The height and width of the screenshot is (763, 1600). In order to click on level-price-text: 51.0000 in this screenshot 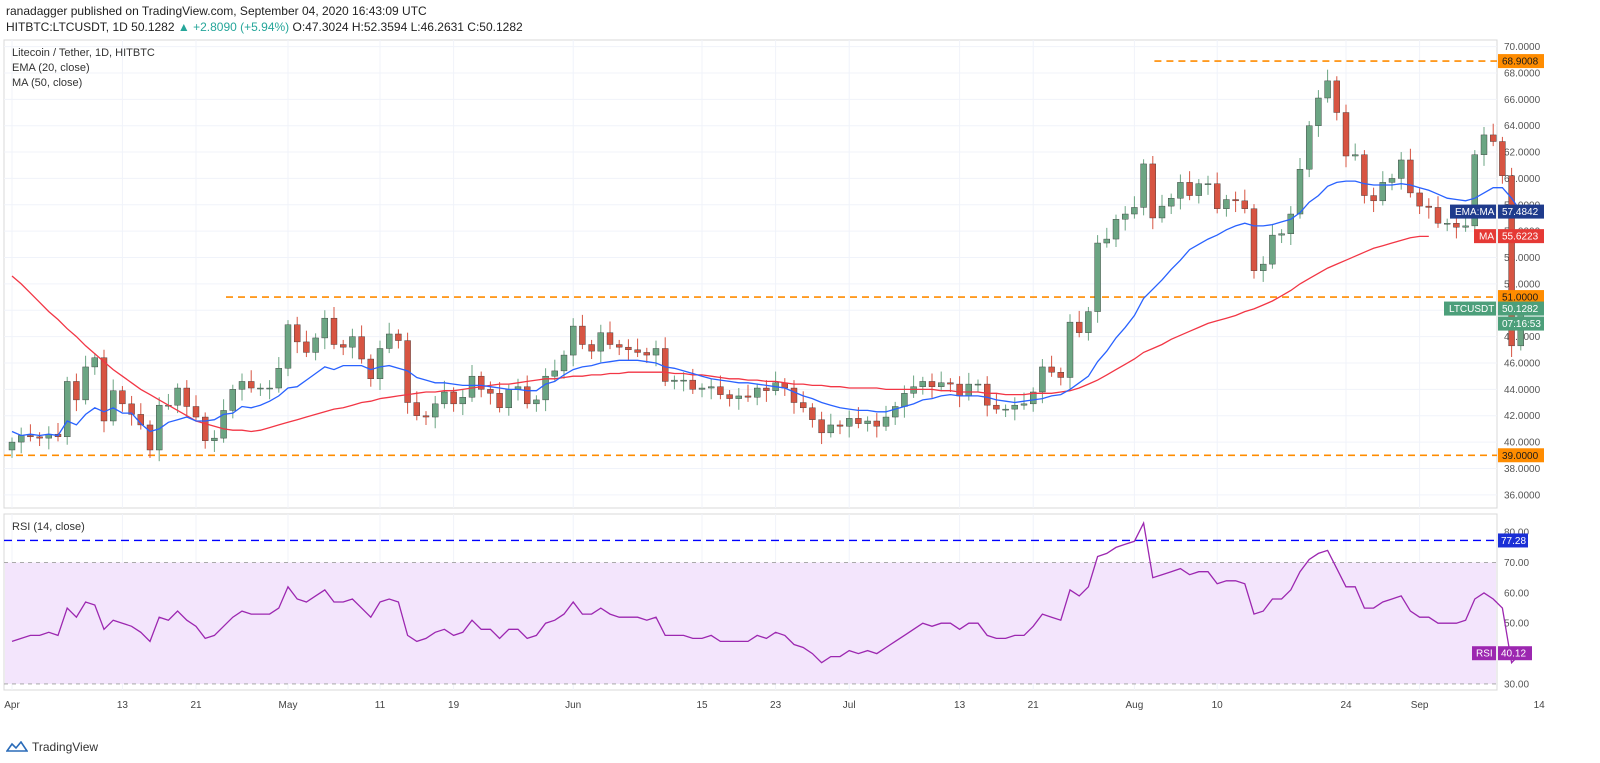, I will do `click(1520, 298)`.